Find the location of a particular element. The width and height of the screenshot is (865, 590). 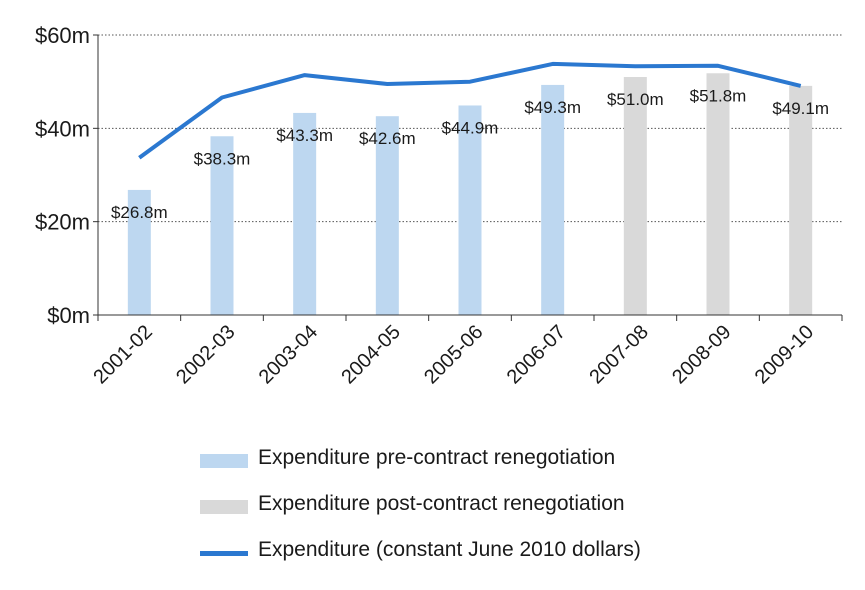

x-tick-label-2005-06: 2005-06 is located at coordinates (453, 354).